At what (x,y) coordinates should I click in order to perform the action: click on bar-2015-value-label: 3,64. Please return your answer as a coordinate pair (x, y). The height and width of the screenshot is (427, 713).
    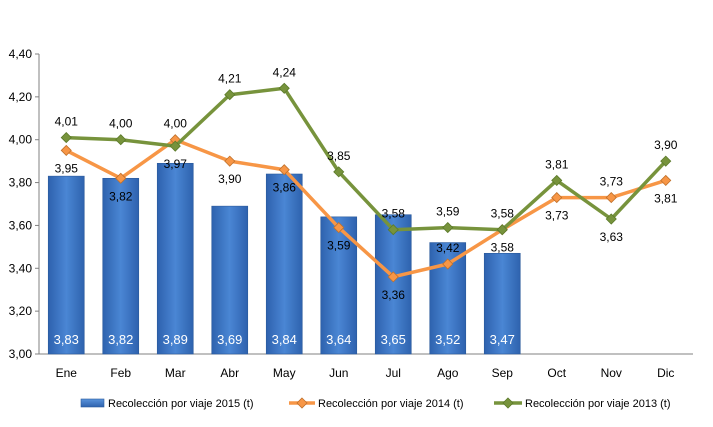
    Looking at the image, I should click on (338, 339).